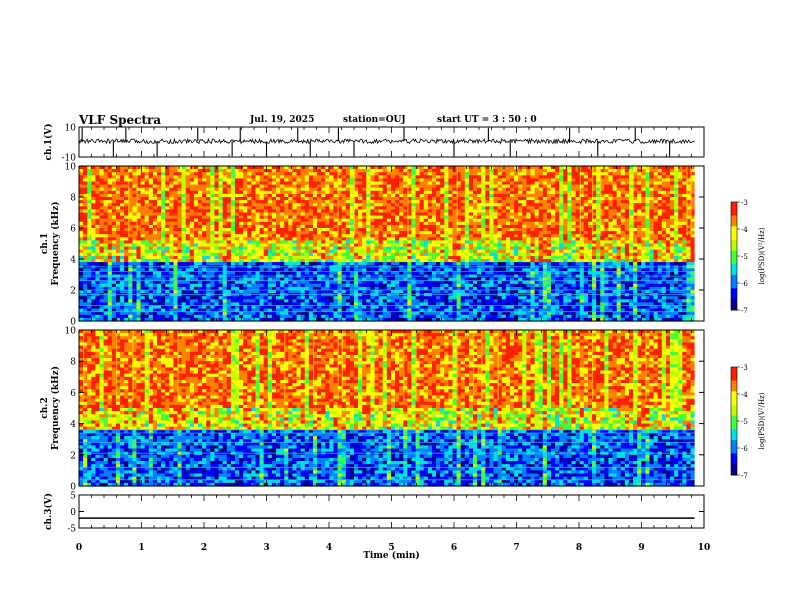 Image resolution: width=792 pixels, height=612 pixels. What do you see at coordinates (73, 230) in the screenshot?
I see `ch1-spec-ytick-label: 6` at bounding box center [73, 230].